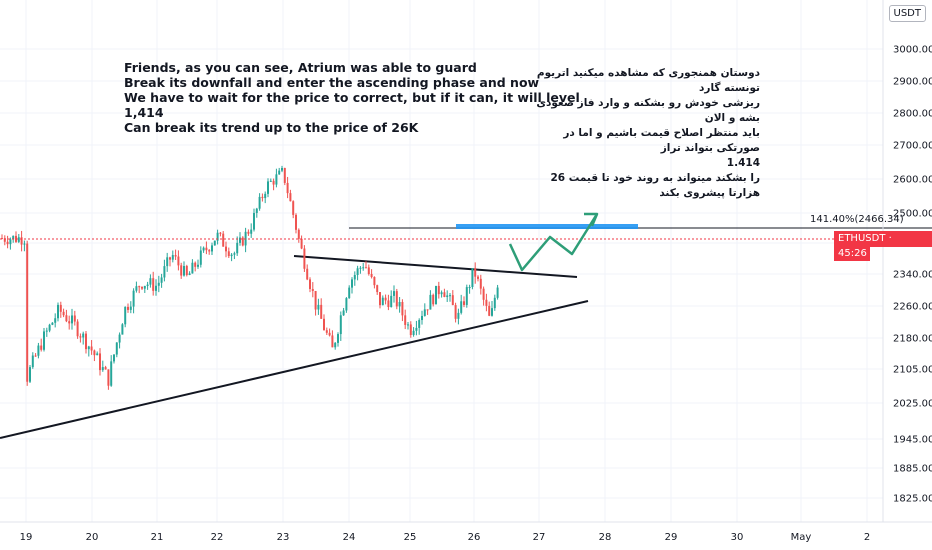  What do you see at coordinates (912, 339) in the screenshot?
I see `price-tick-label: 2180.00` at bounding box center [912, 339].